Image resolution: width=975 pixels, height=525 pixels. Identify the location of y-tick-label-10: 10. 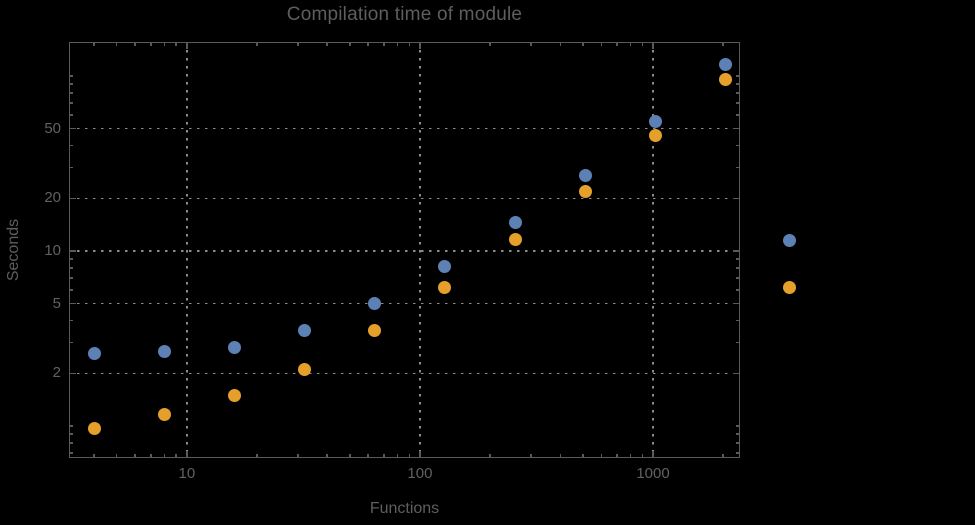
(52, 251).